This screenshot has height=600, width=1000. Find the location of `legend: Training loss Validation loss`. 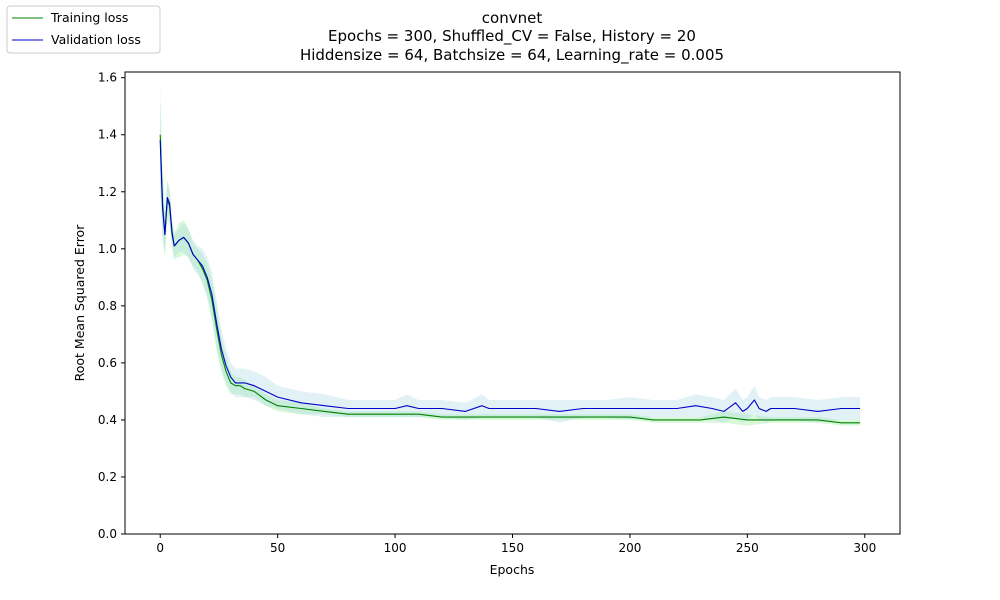

legend: Training loss Validation loss is located at coordinates (83, 29).